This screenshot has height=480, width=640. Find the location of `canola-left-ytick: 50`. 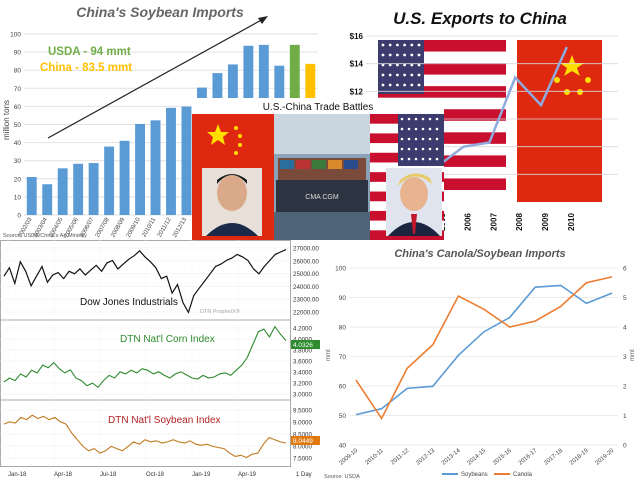

canola-left-ytick: 50 is located at coordinates (343, 416).